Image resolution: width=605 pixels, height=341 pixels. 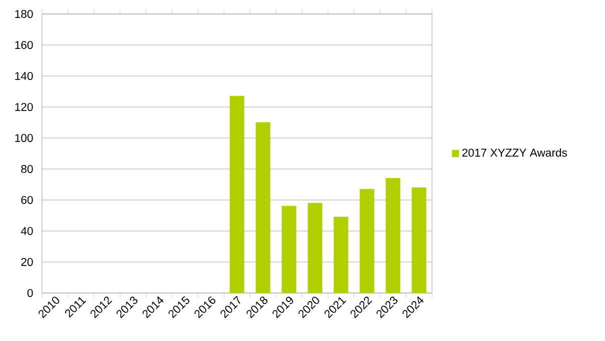 I want to click on y-tick-label: 100, so click(x=24, y=138).